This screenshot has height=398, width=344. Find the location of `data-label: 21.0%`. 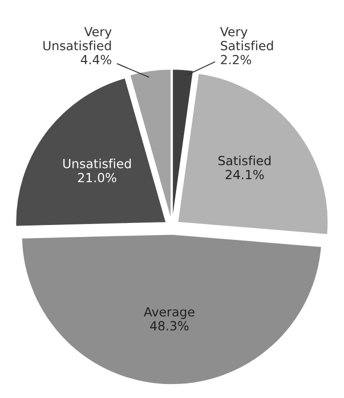

data-label: 21.0% is located at coordinates (97, 177).